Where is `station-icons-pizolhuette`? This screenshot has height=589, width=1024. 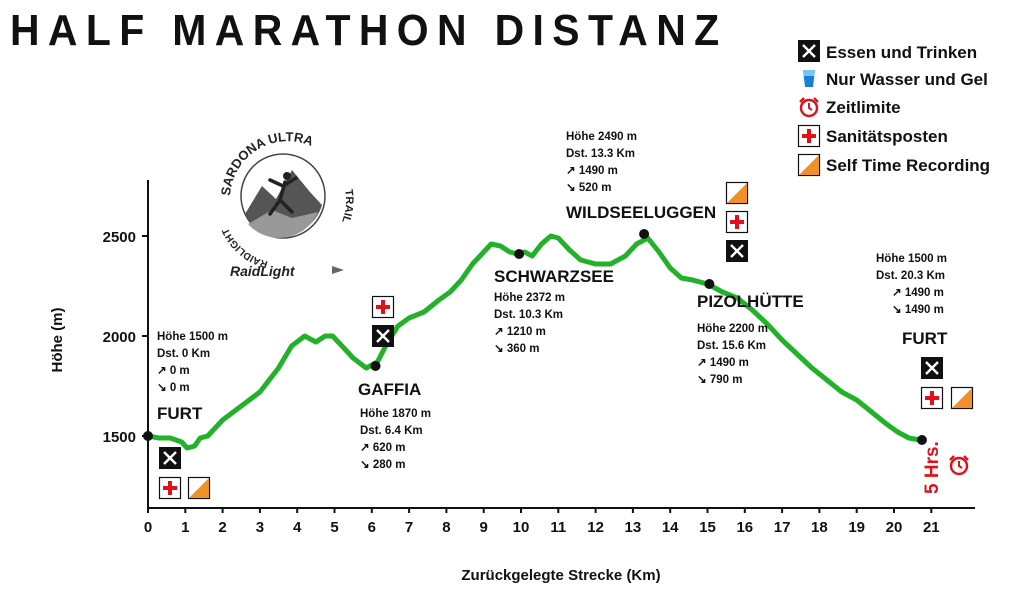
station-icons-pizolhuette is located at coordinates (737, 222).